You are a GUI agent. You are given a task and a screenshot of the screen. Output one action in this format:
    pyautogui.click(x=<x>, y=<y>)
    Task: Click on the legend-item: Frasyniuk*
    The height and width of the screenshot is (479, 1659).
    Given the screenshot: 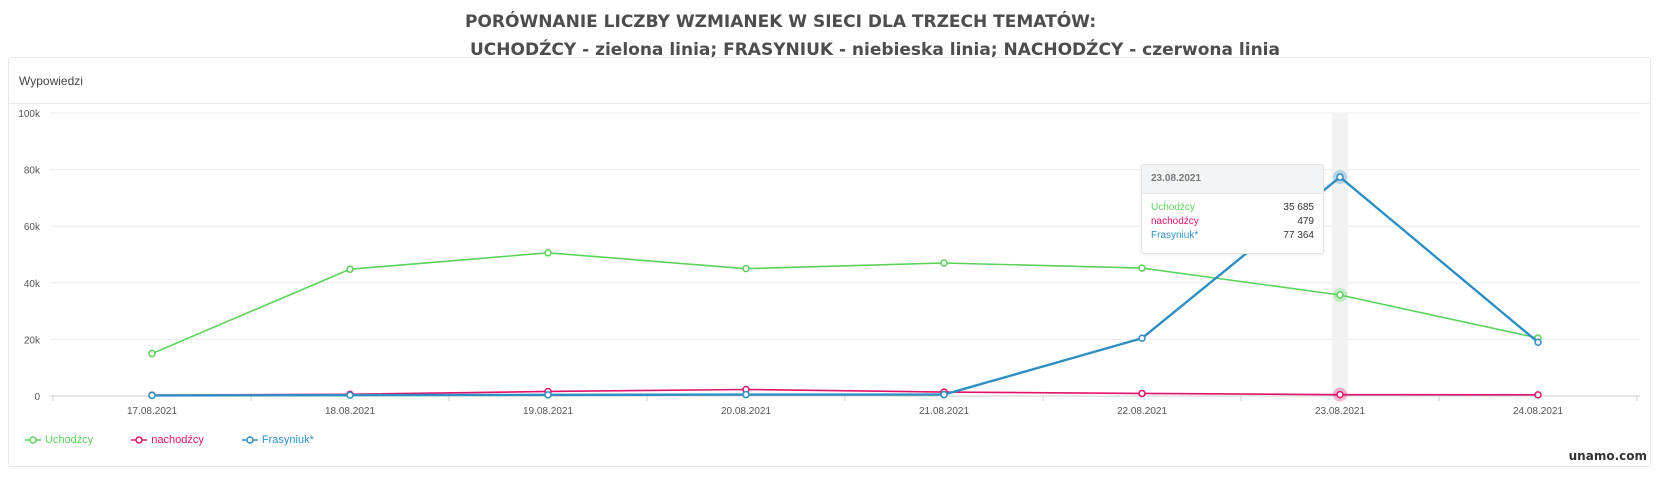 What is the action you would take?
    pyautogui.click(x=277, y=440)
    